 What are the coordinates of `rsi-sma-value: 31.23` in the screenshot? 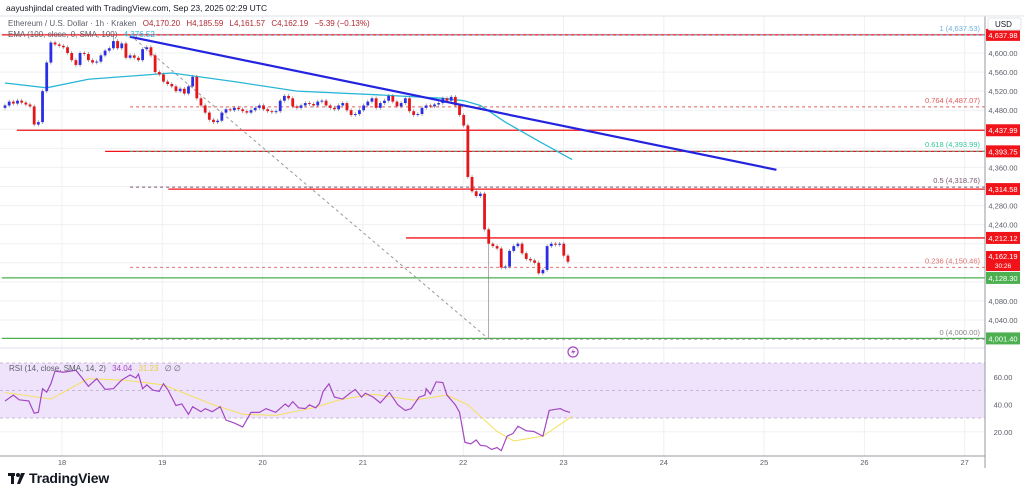 It's located at (148, 368).